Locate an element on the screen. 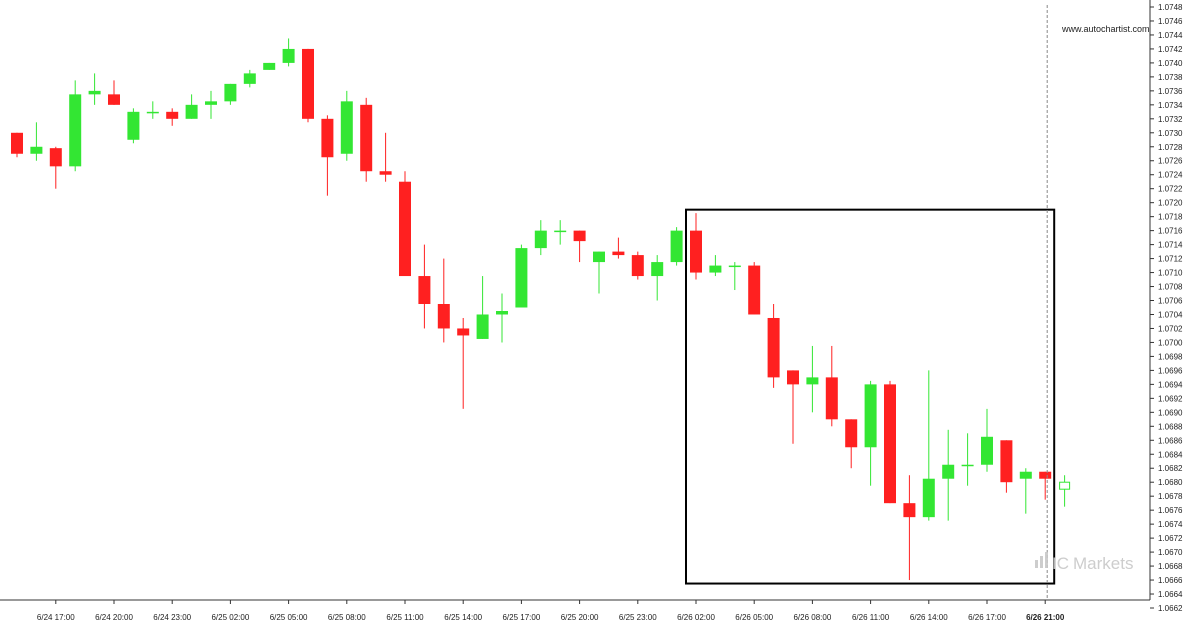  x-tick-label: 6/25 20:00 is located at coordinates (580, 617).